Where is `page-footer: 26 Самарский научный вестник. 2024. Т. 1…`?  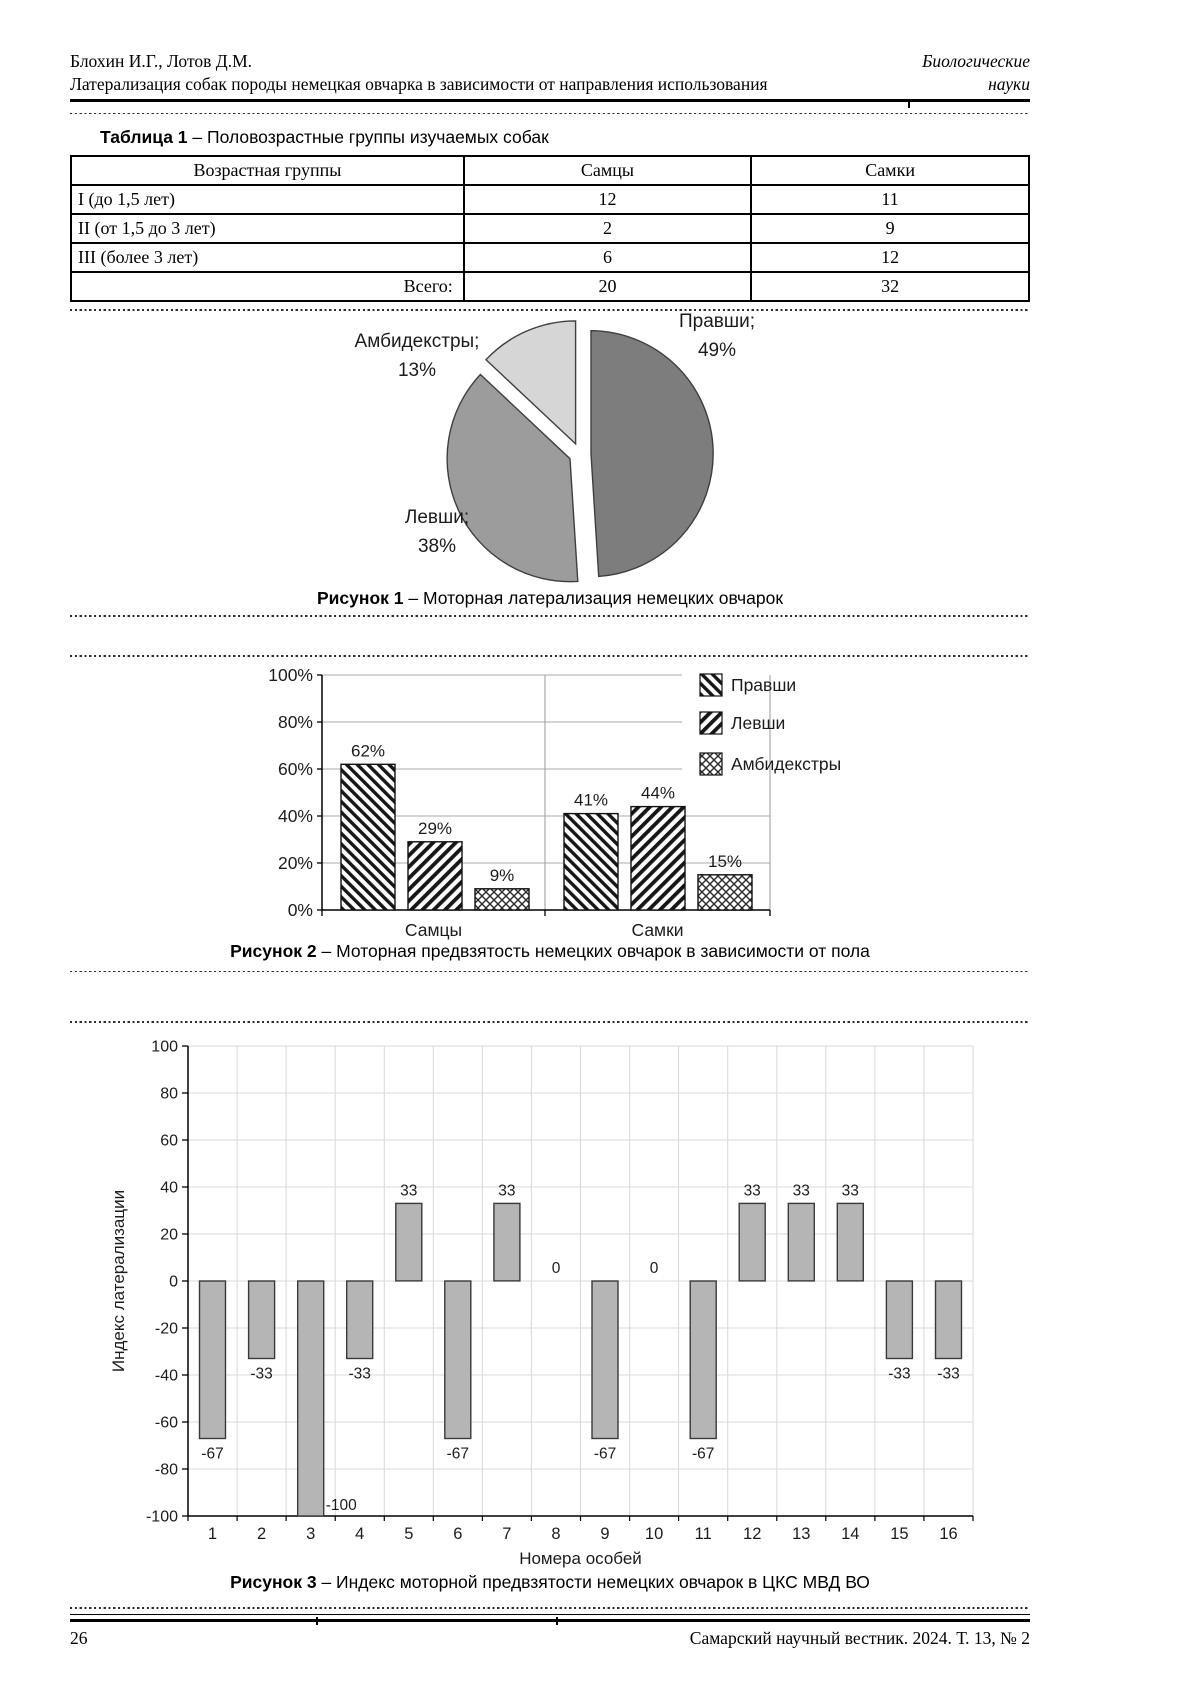
page-footer: 26 Самарский научный вестник. 2024. Т. 1… is located at coordinates (550, 1638).